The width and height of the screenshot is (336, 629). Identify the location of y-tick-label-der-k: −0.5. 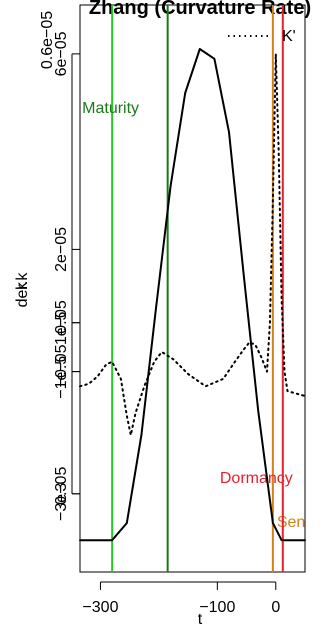
(61, 372).